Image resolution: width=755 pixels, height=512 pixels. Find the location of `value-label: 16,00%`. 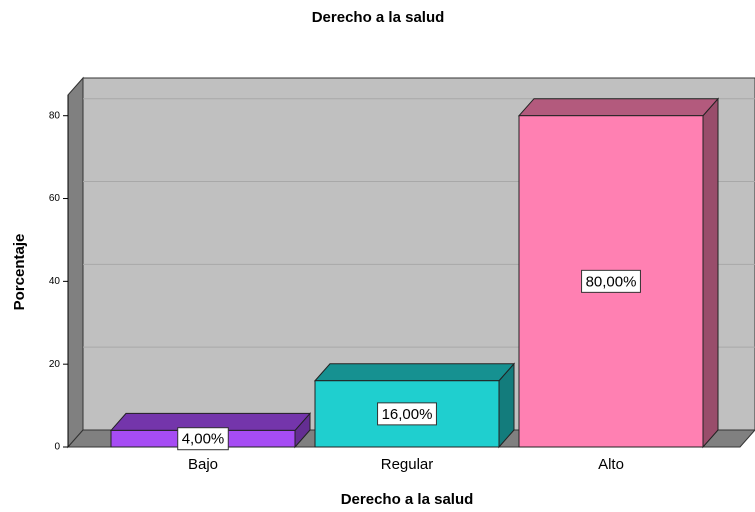

value-label: 16,00% is located at coordinates (407, 414).